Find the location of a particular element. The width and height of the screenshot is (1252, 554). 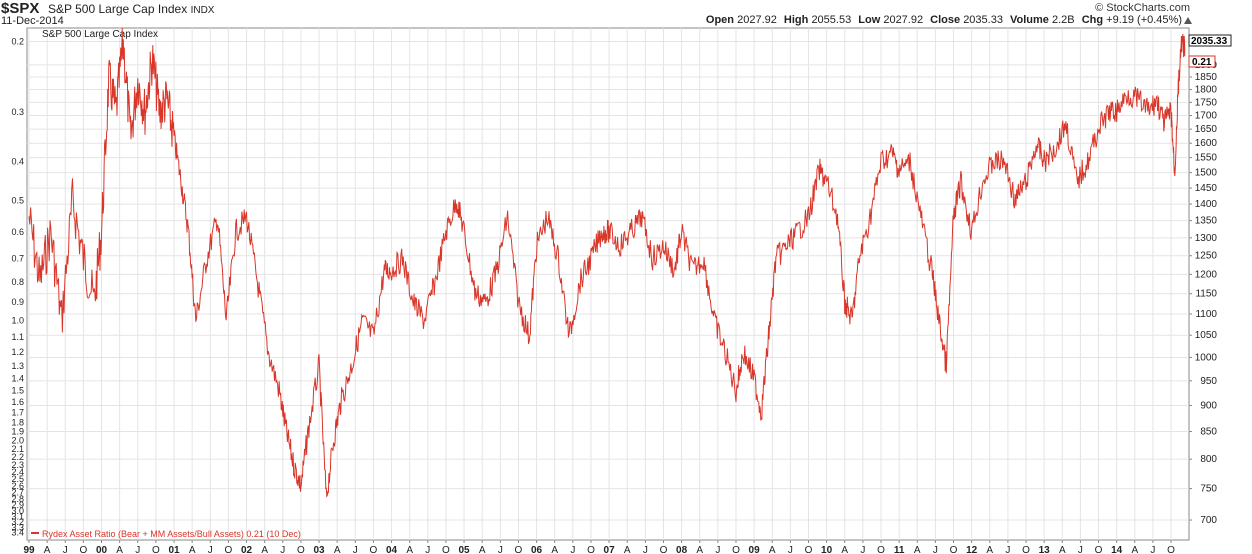

right-tick-label: 1050 is located at coordinates (1206, 335).